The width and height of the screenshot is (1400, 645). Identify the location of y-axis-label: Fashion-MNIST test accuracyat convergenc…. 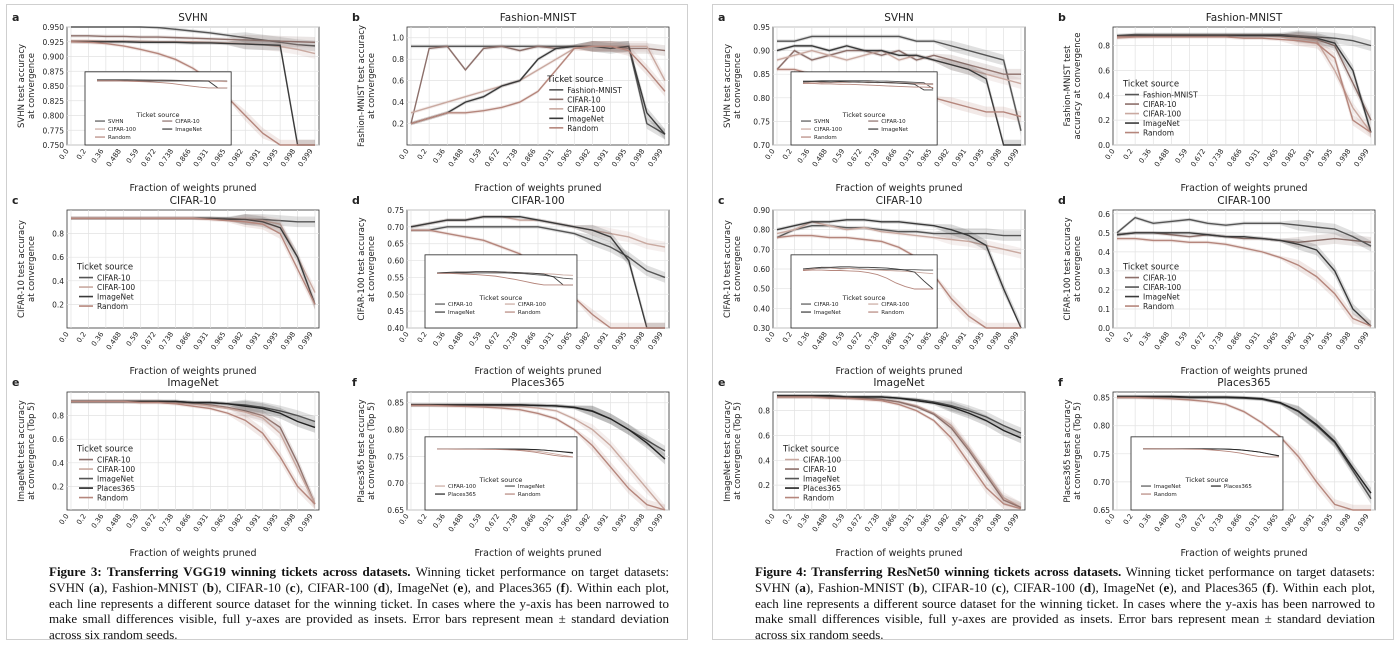
(367, 86).